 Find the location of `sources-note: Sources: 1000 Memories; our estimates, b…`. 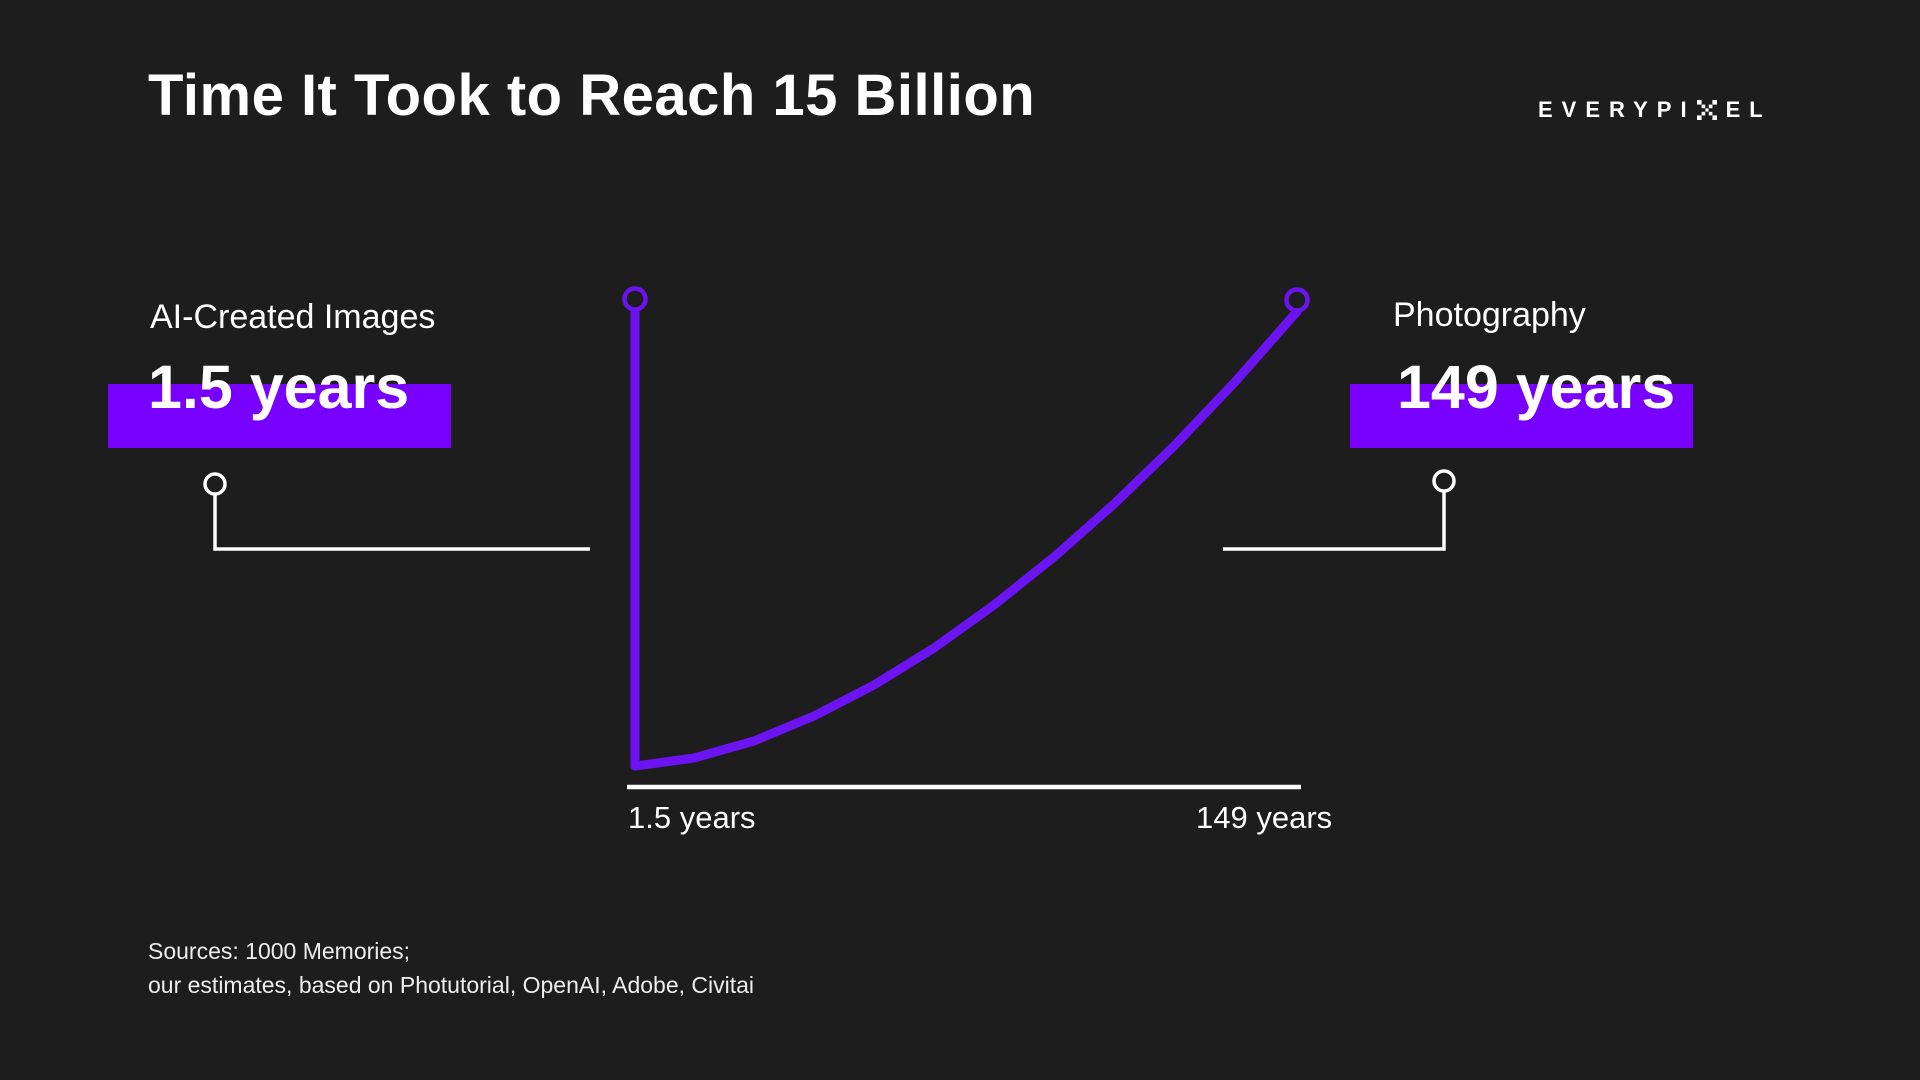

sources-note: Sources: 1000 Memories; our estimates, b… is located at coordinates (451, 968).